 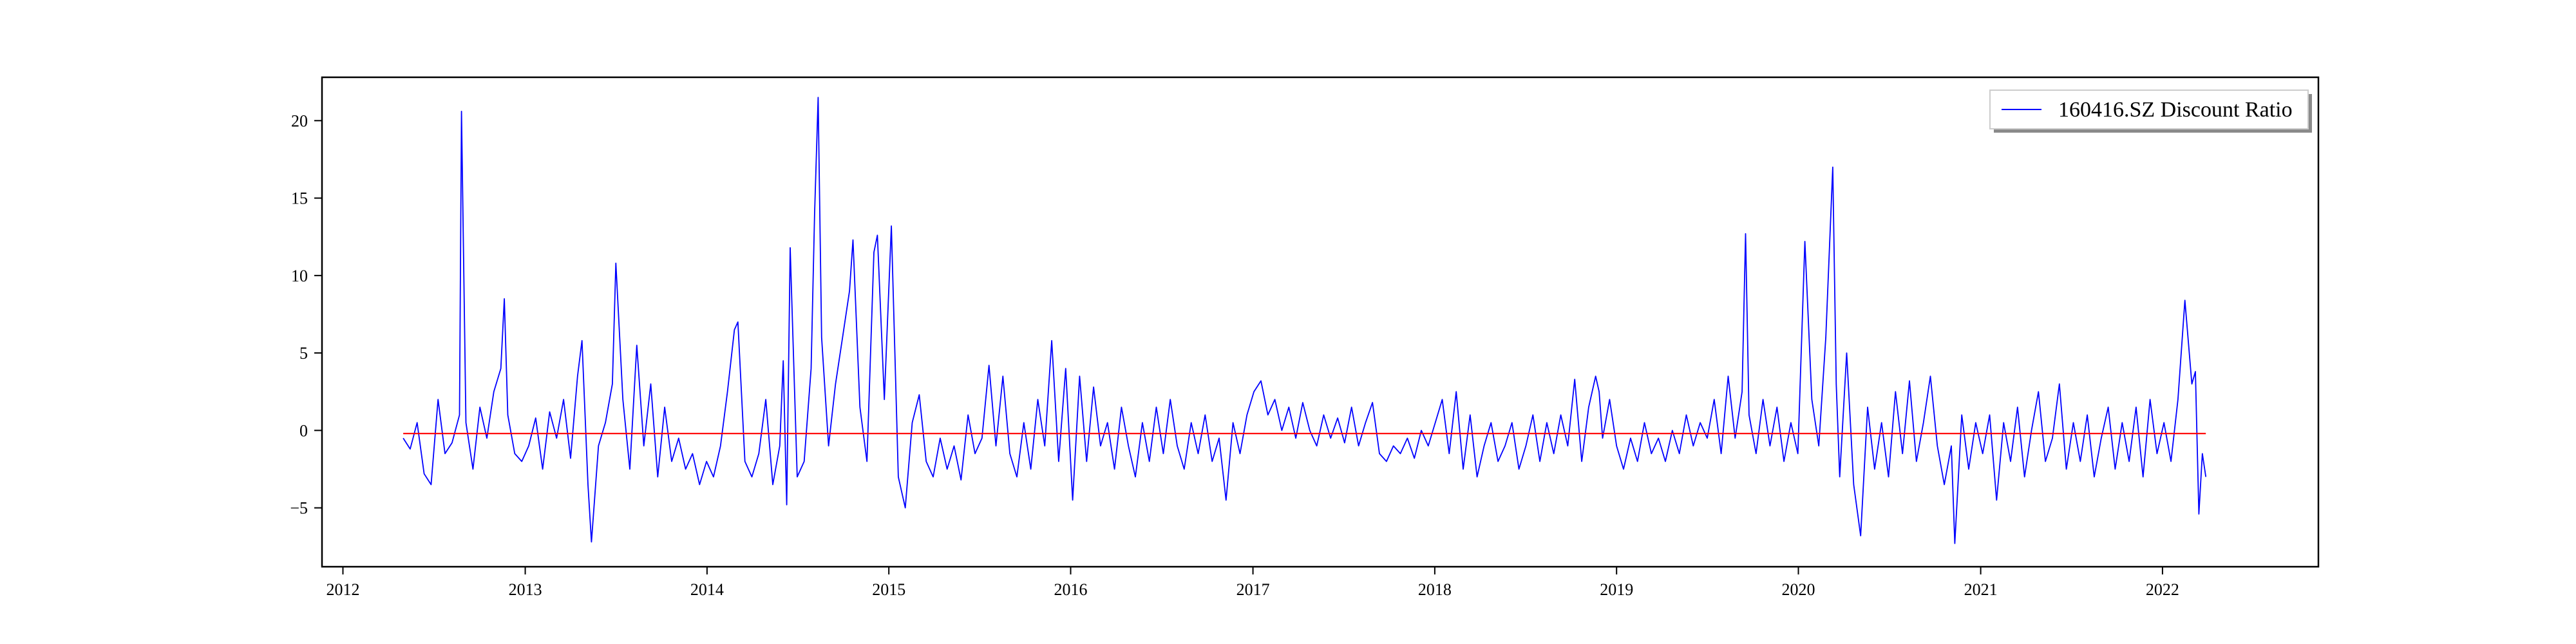 I want to click on x-tick-label: 2016, so click(x=1071, y=589).